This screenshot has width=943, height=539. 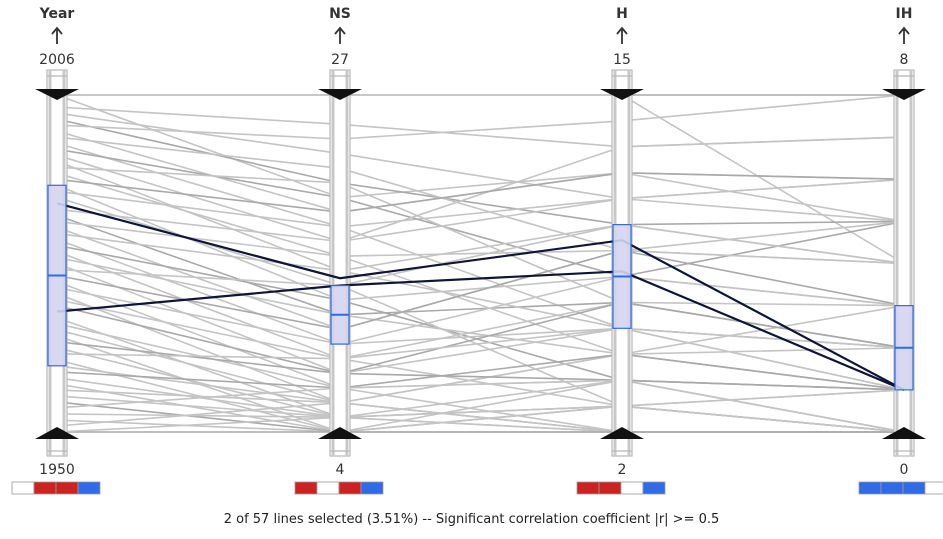 I want to click on axis-title: NS, so click(x=340, y=14).